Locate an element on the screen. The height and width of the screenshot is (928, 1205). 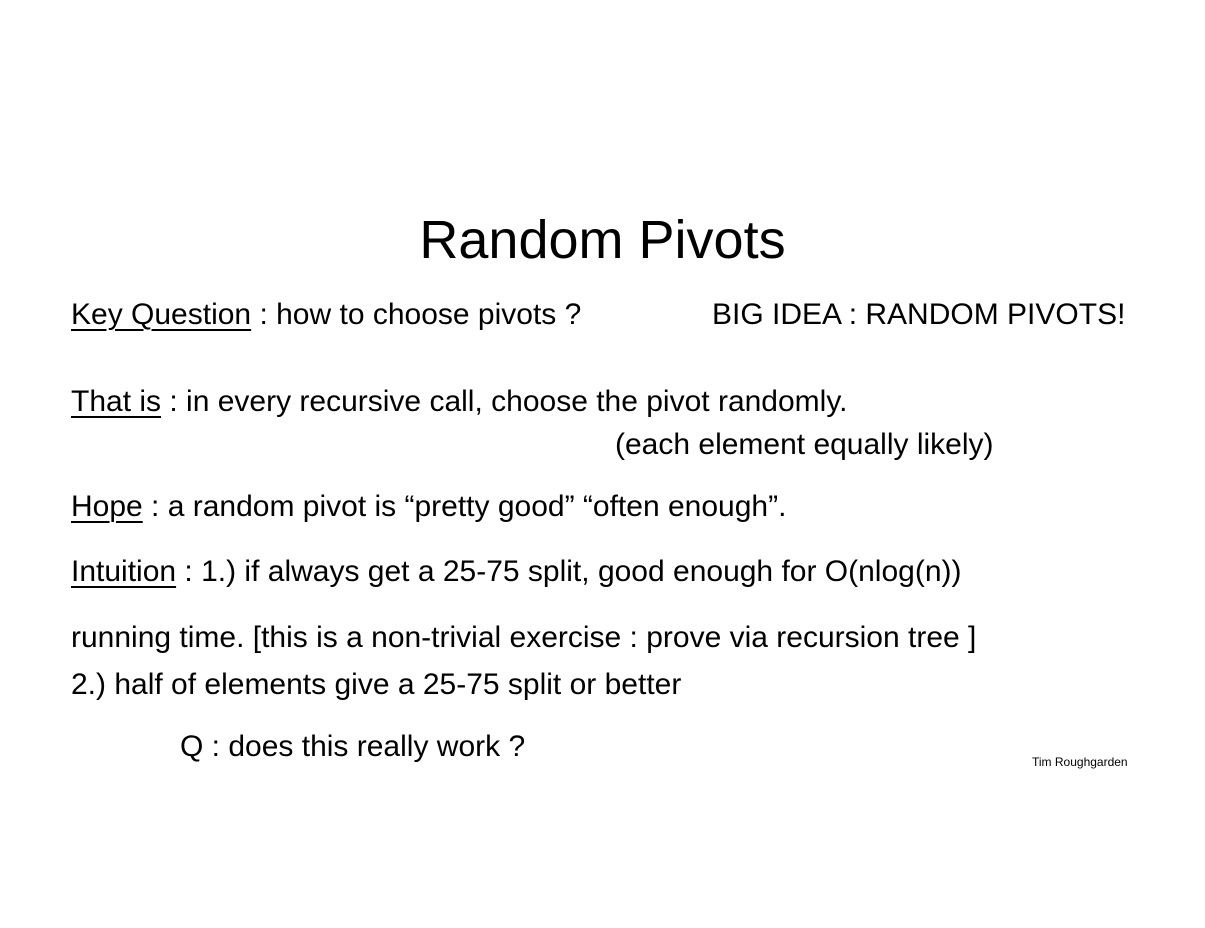
question-text: Q : does this really work ? is located at coordinates (353, 746).